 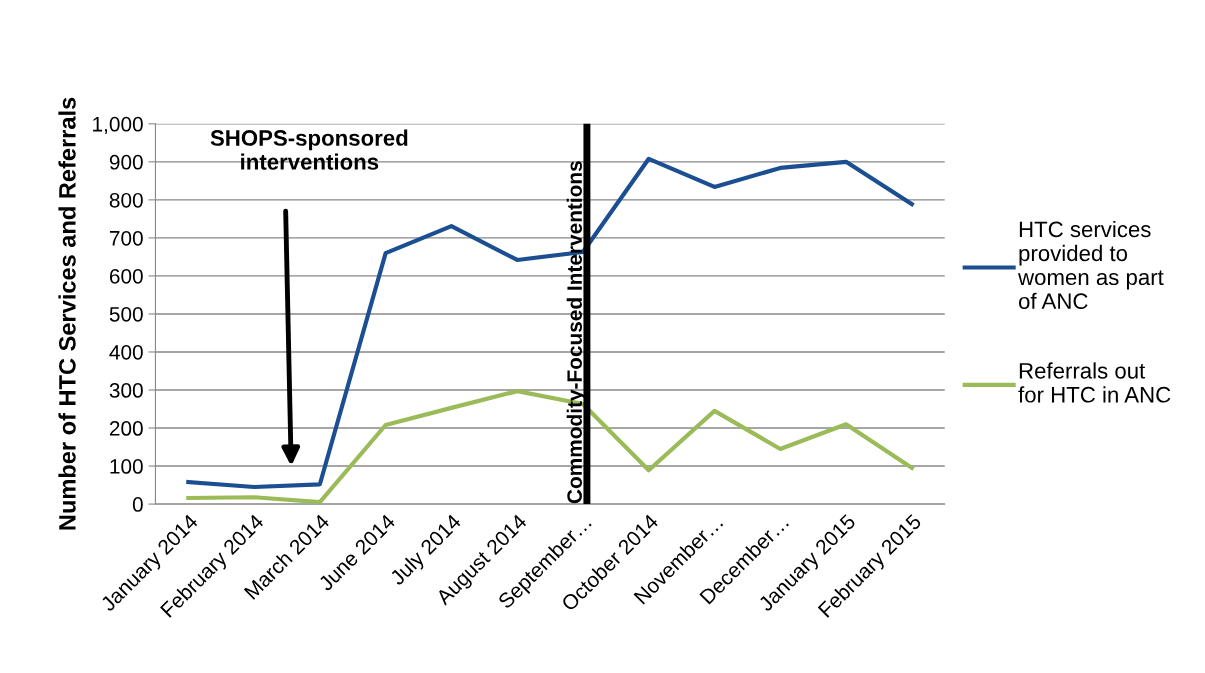 What do you see at coordinates (309, 149) in the screenshot?
I see `annotation: SHOPS-sponsored interventions` at bounding box center [309, 149].